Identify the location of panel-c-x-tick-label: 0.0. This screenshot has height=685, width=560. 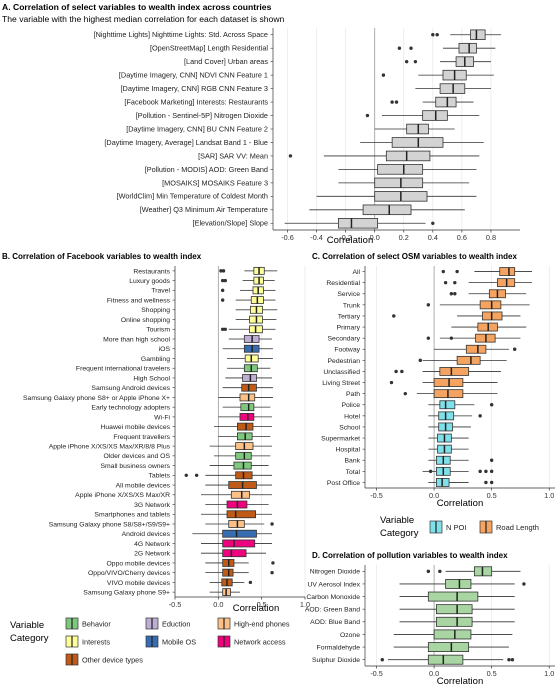
(434, 495).